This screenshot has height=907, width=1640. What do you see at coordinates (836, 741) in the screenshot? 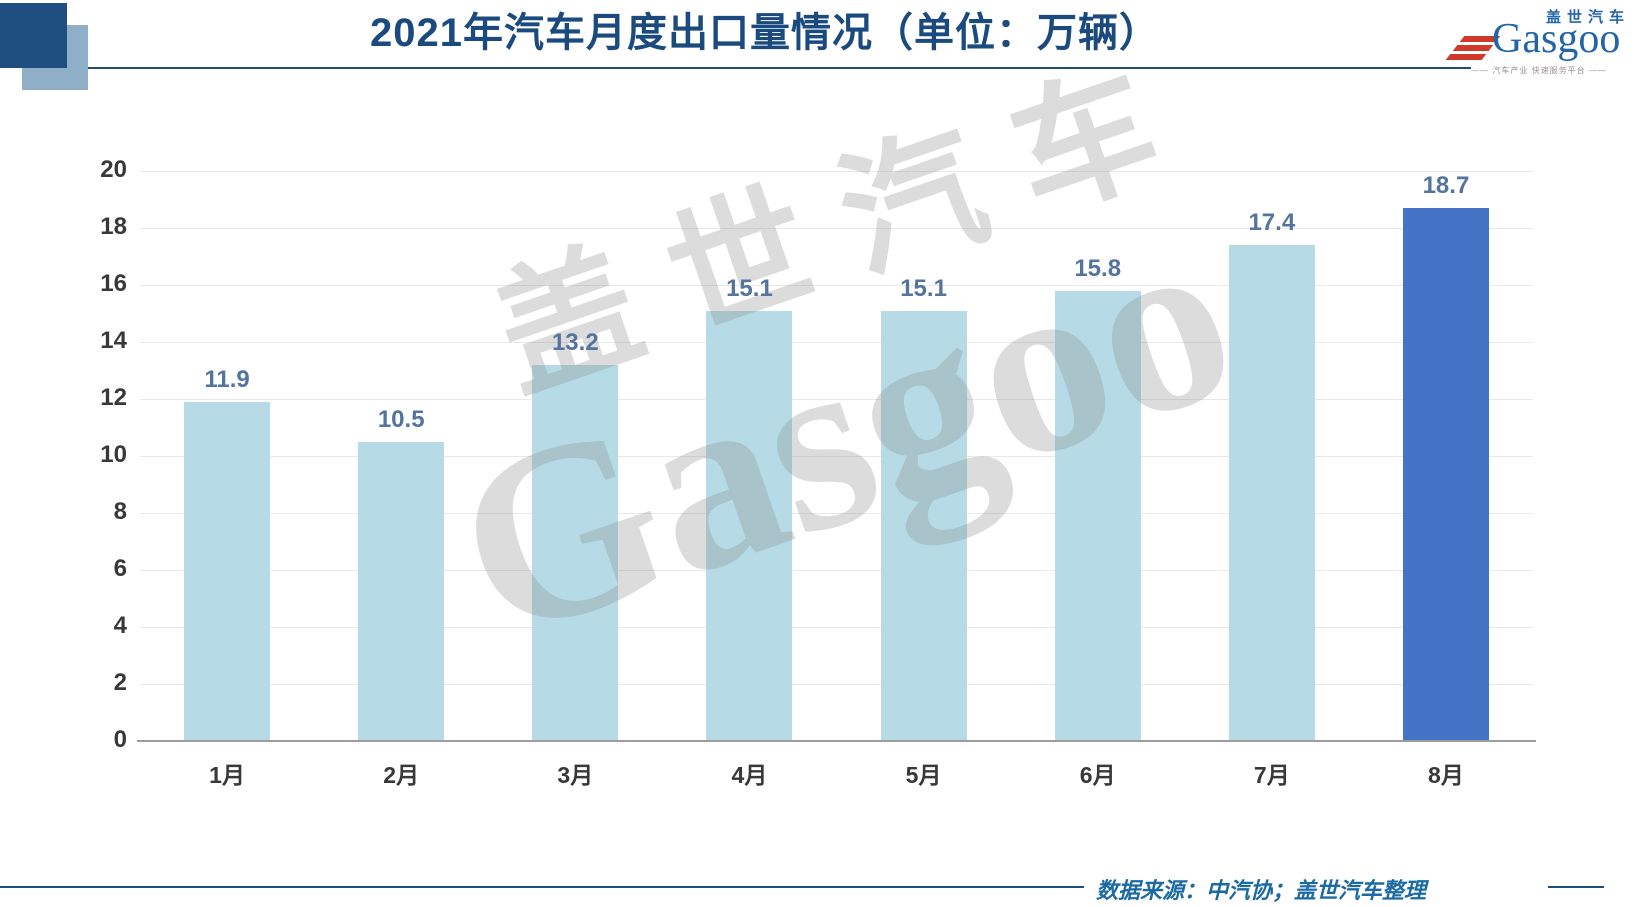
I see `x-axis-line` at bounding box center [836, 741].